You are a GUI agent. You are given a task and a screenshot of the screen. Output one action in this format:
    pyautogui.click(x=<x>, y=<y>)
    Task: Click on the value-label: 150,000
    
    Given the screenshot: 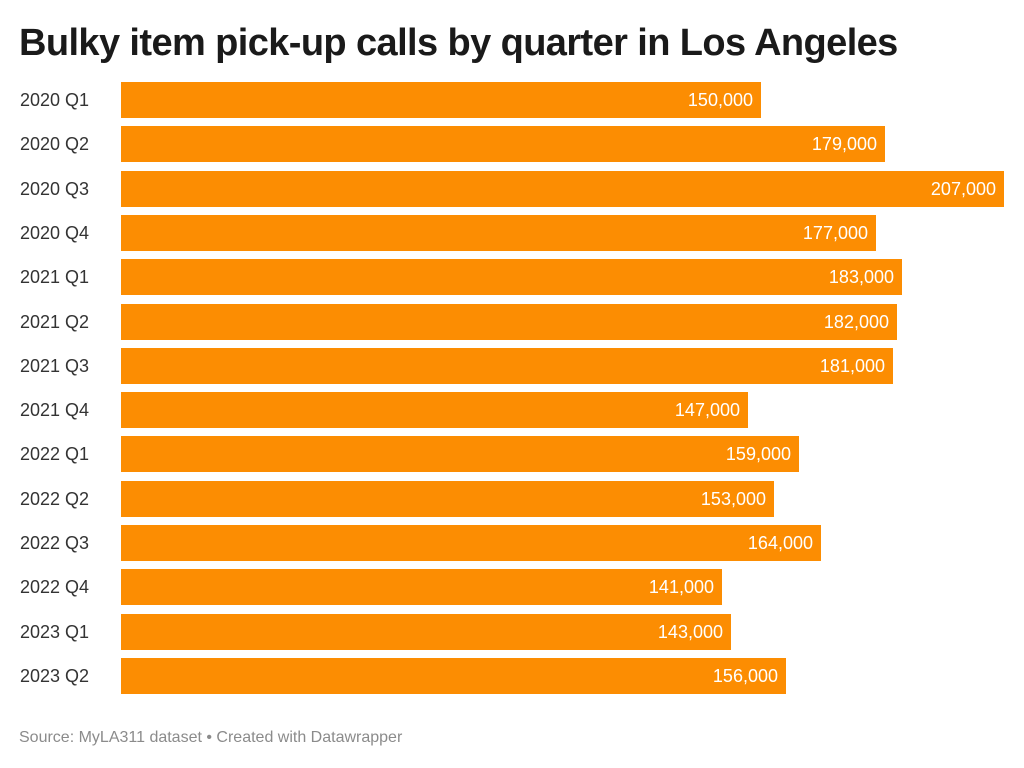 What is the action you would take?
    pyautogui.click(x=720, y=100)
    